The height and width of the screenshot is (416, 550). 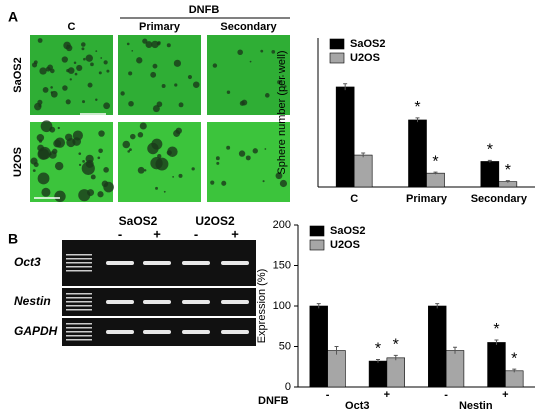 I want to click on y-tick-label: 0, so click(x=288, y=387).